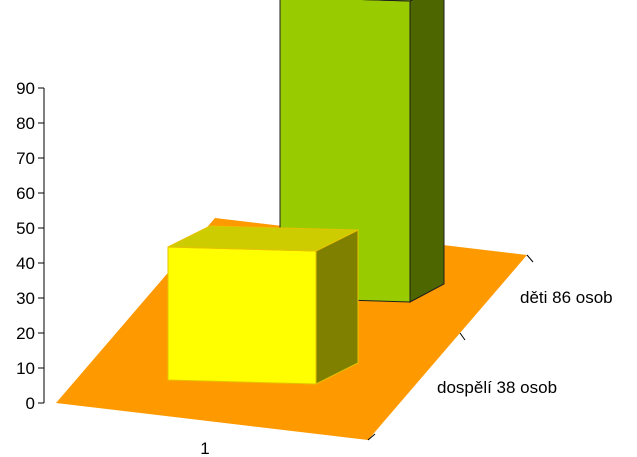 Image resolution: width=637 pixels, height=457 pixels. I want to click on y-tick-label: 10, so click(25, 368).